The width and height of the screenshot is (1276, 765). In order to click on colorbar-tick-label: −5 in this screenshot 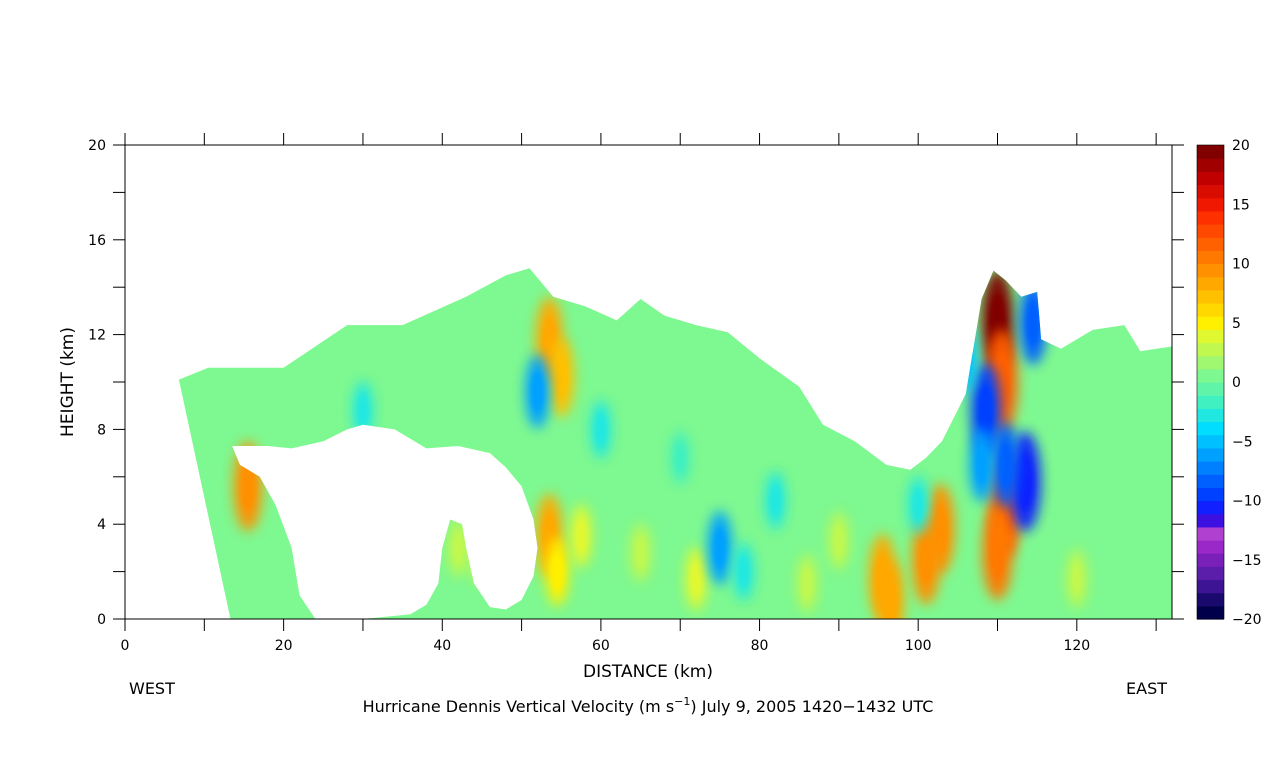, I will do `click(1242, 442)`.